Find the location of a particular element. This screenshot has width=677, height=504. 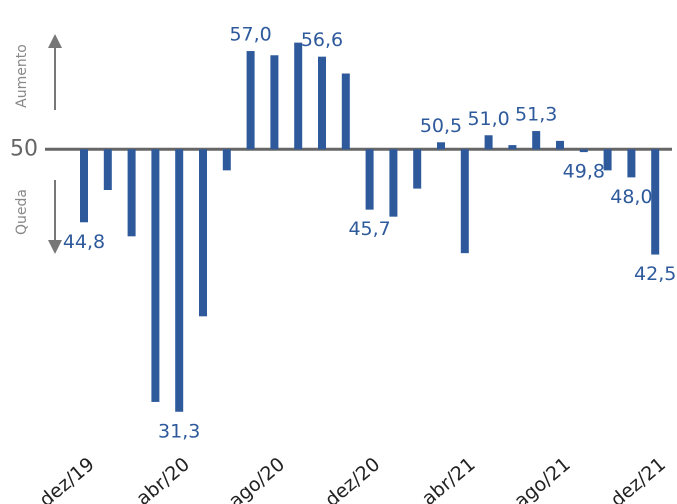

data-label: 31,3 is located at coordinates (179, 431).